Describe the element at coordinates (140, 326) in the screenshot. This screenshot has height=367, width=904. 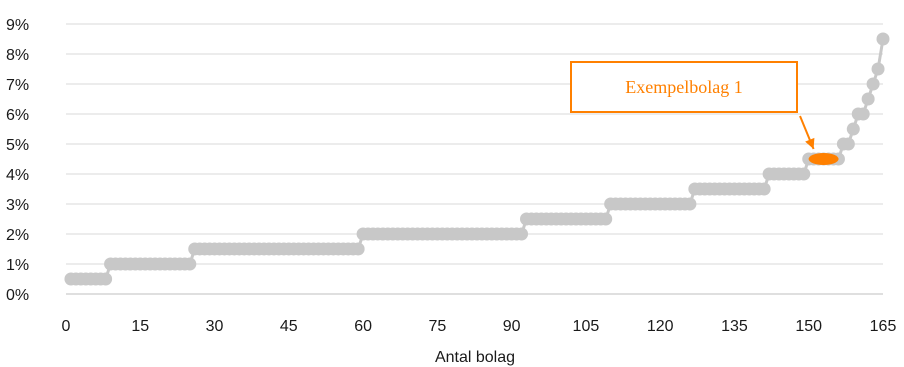
I see `x-tick-label: 15` at that location.